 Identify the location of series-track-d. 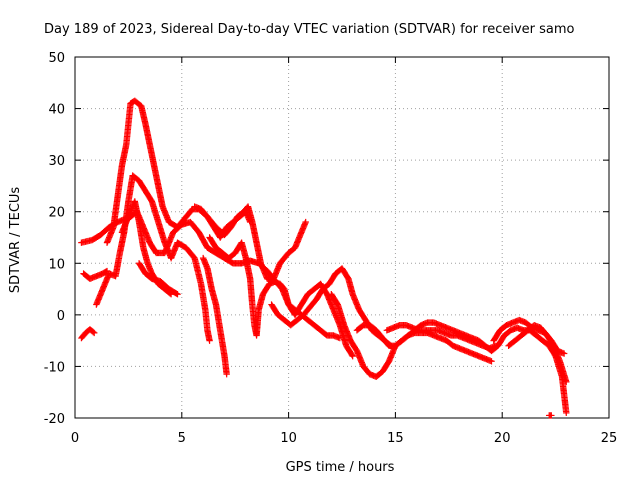
(153, 258).